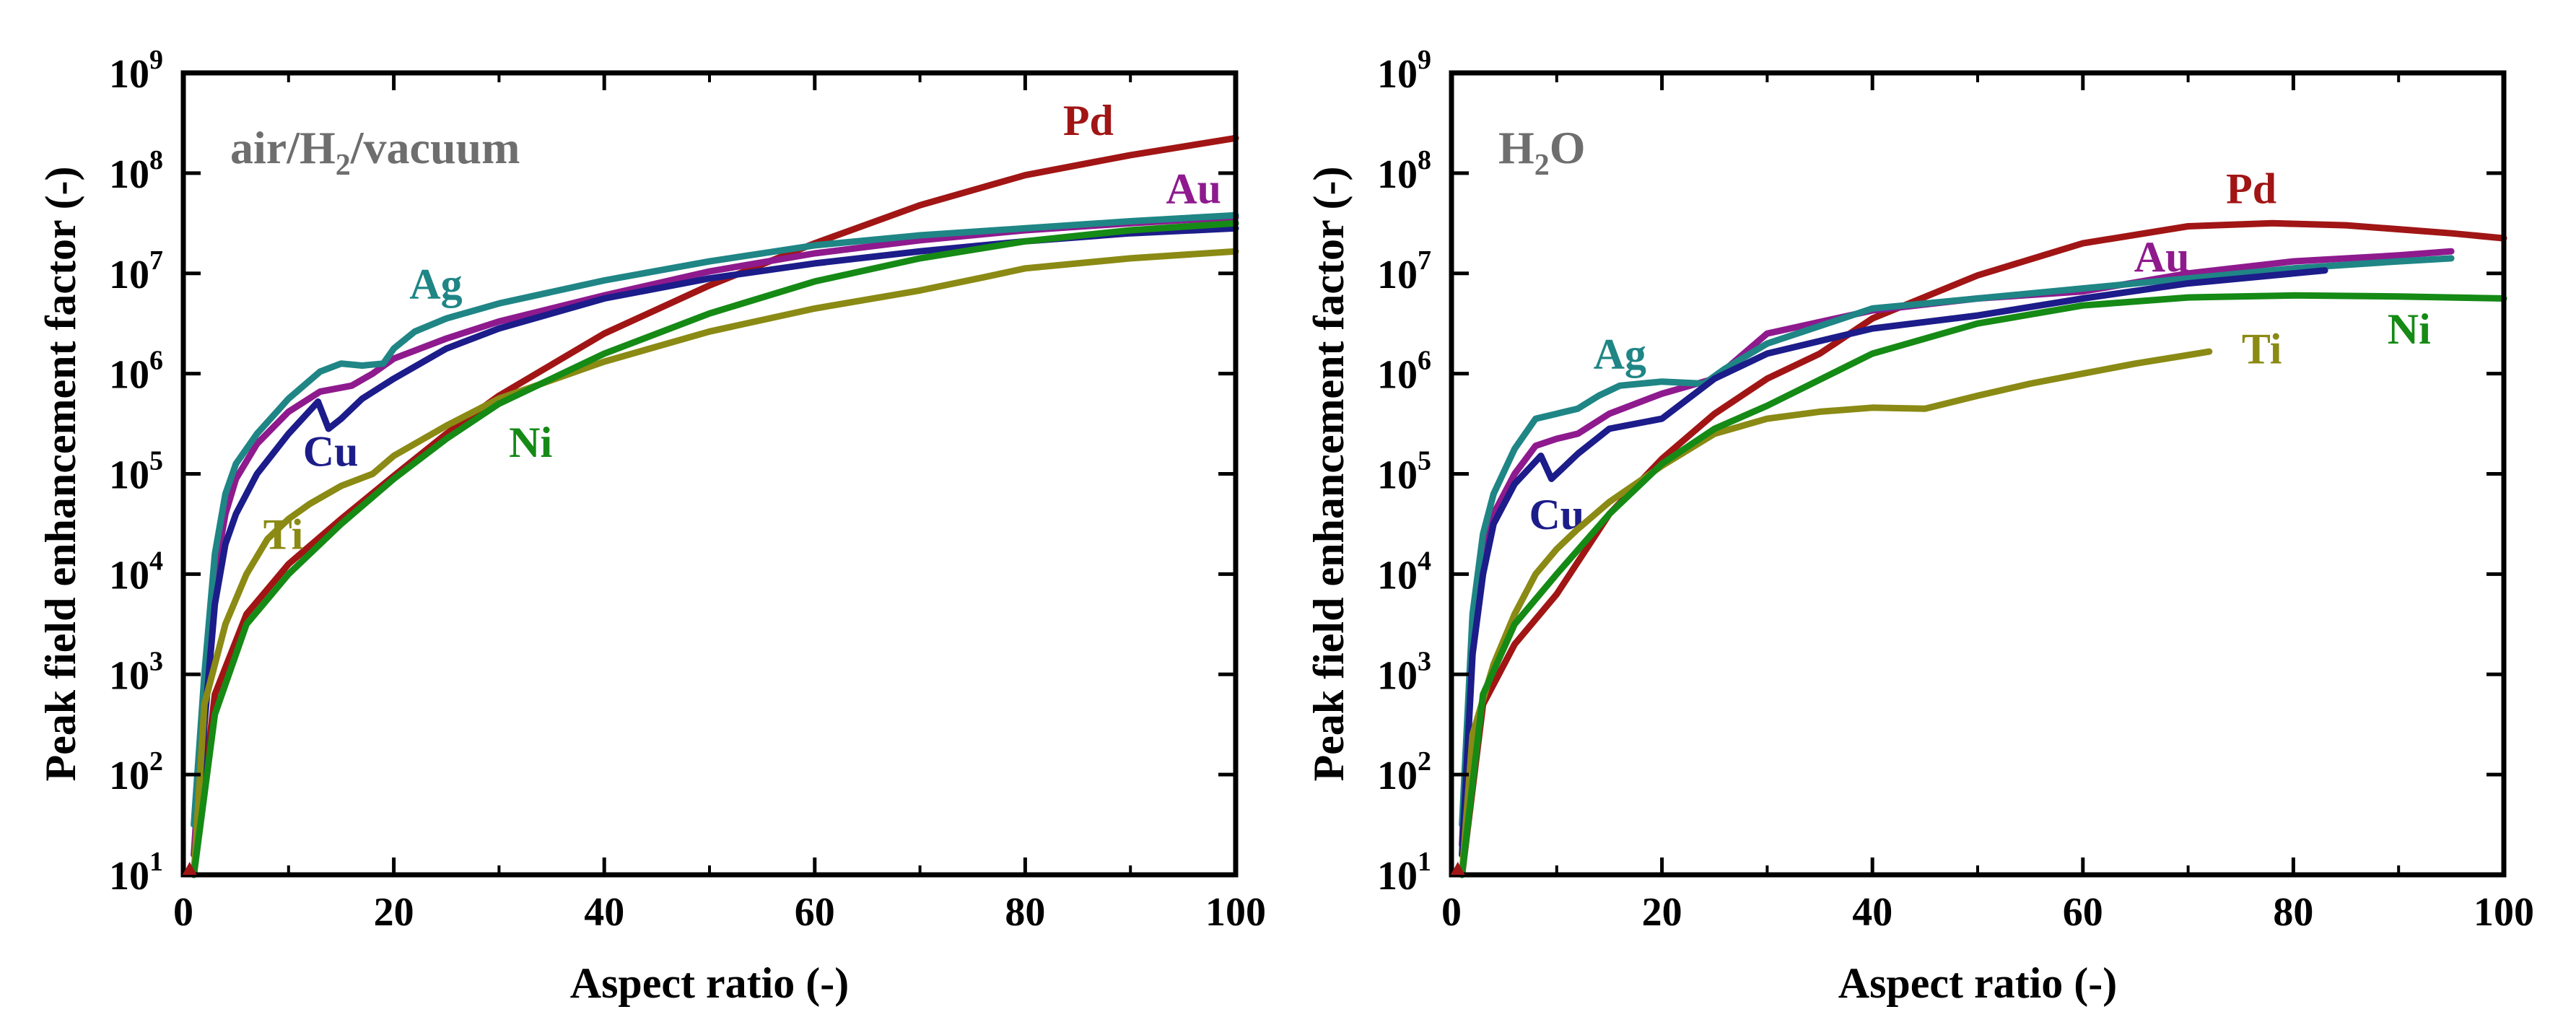 This screenshot has width=2576, height=1030. I want to click on annotation-part: air/H, so click(283, 147).